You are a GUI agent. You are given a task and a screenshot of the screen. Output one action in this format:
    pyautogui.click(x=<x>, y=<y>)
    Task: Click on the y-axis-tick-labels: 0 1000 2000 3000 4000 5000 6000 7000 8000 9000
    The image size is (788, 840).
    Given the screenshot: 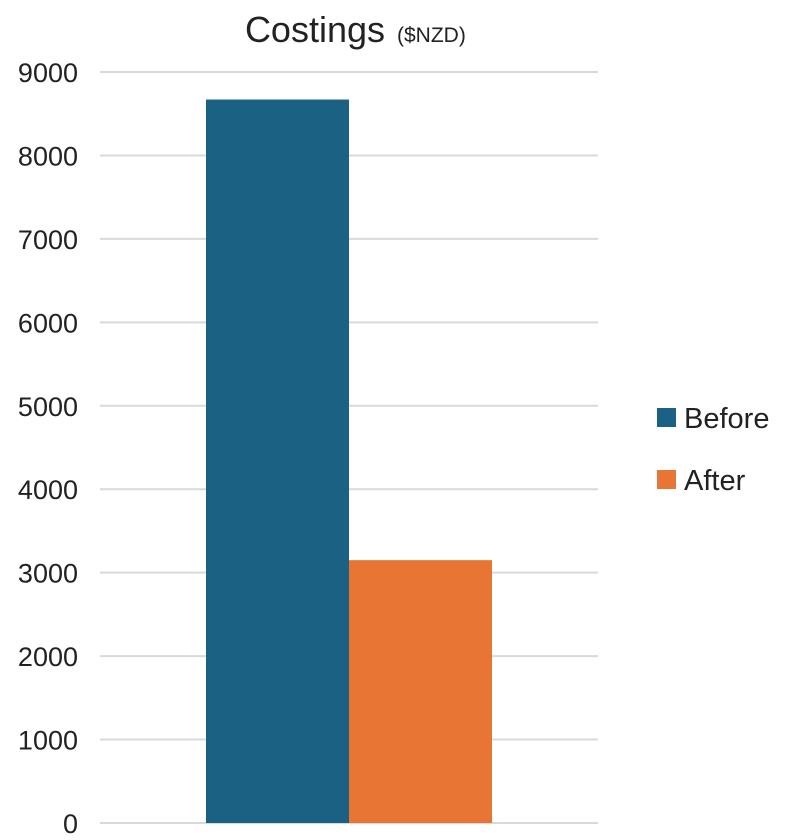 What is the action you would take?
    pyautogui.click(x=48, y=448)
    